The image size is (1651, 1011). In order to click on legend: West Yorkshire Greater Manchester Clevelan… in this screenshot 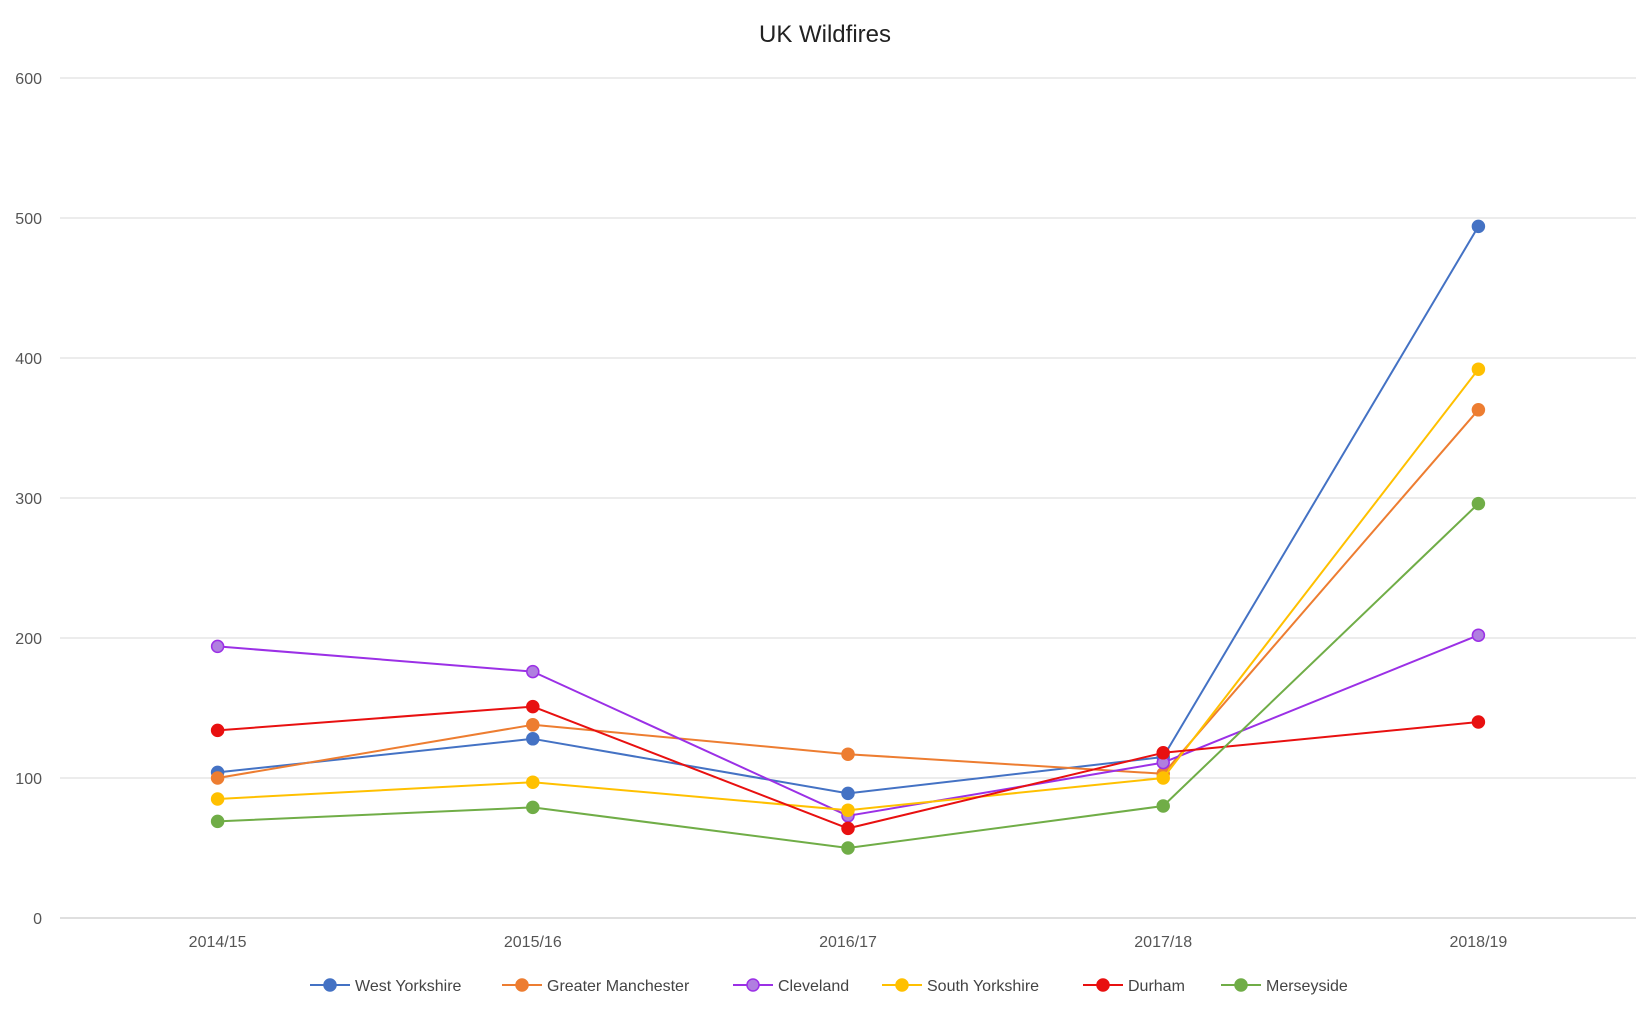, I will do `click(829, 986)`.